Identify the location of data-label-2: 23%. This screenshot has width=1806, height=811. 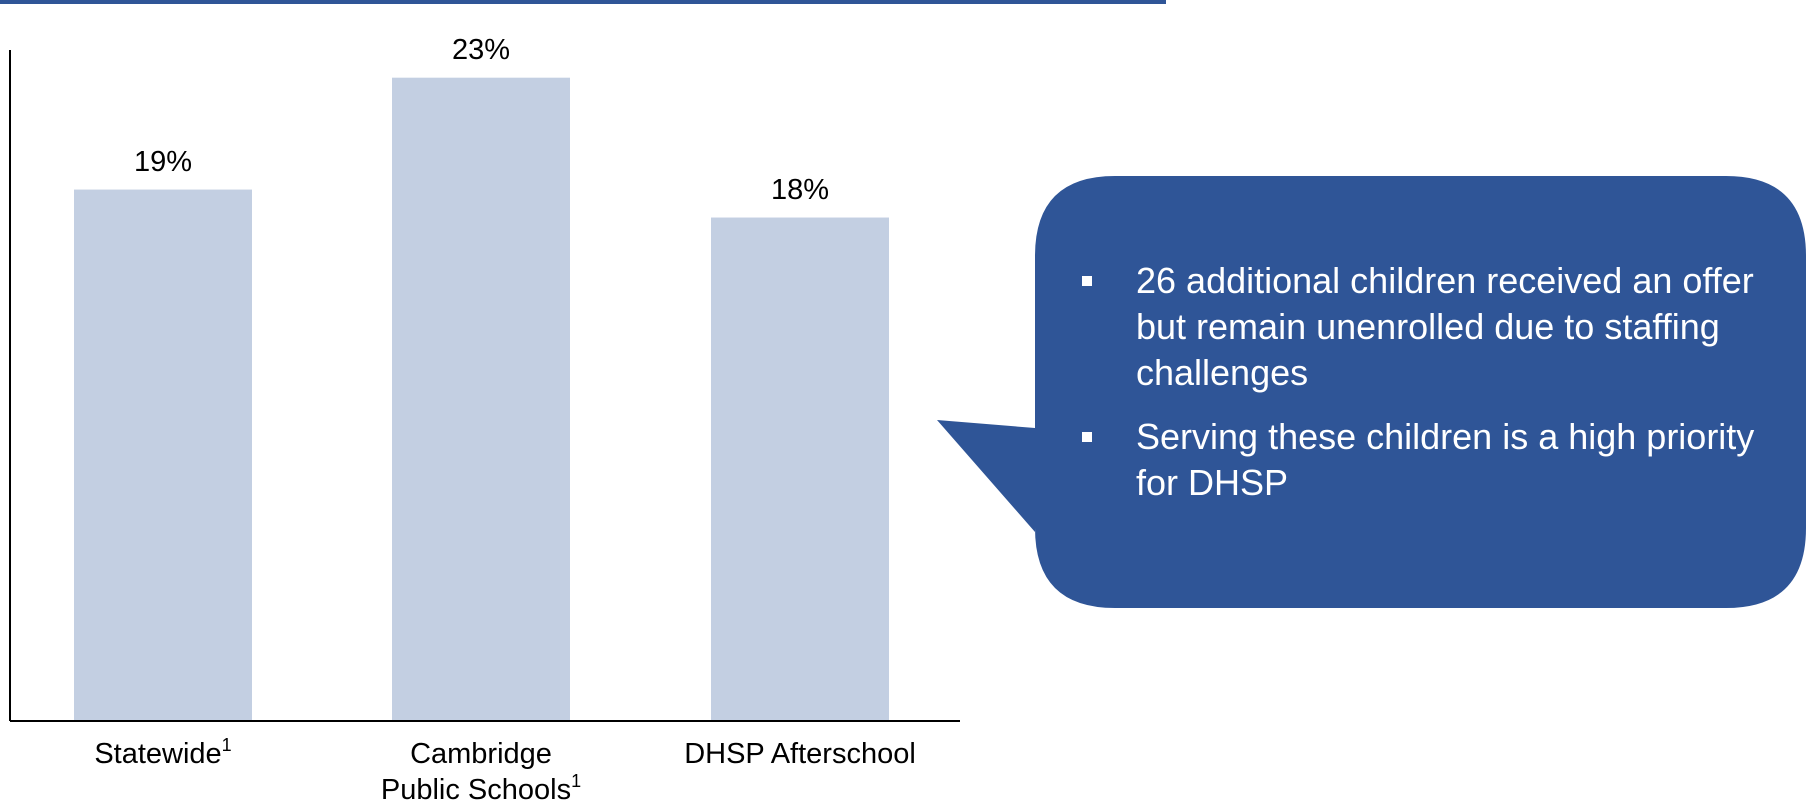
(481, 49).